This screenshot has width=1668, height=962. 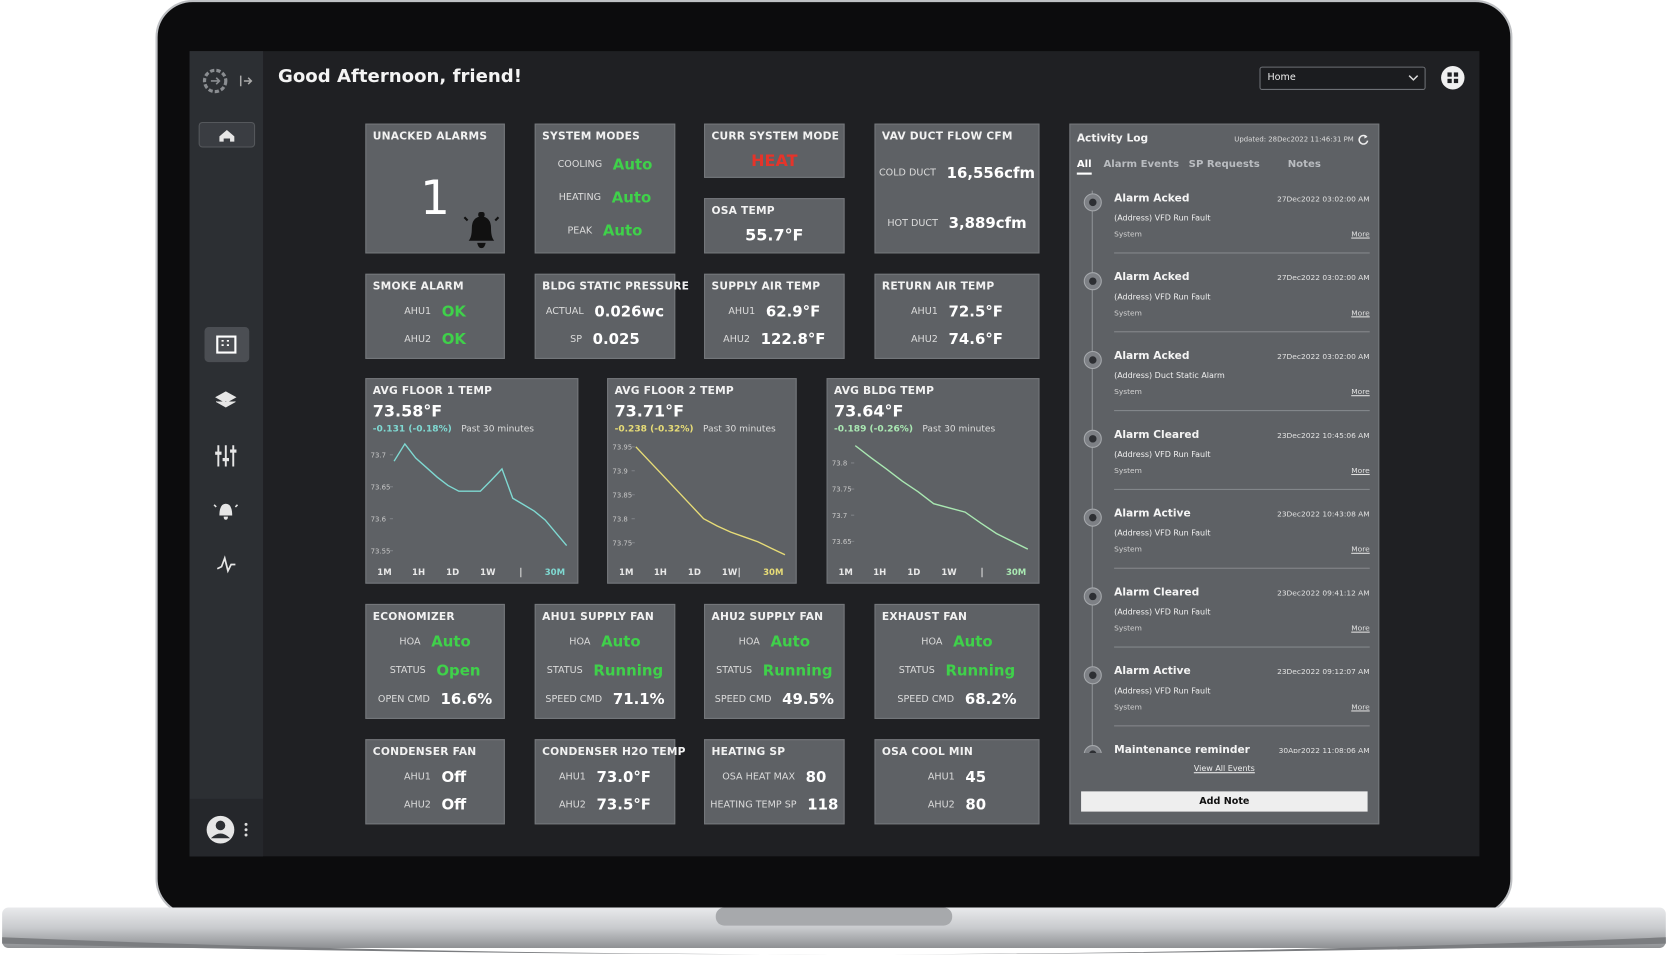 What do you see at coordinates (808, 699) in the screenshot?
I see `row-value: 49.5%` at bounding box center [808, 699].